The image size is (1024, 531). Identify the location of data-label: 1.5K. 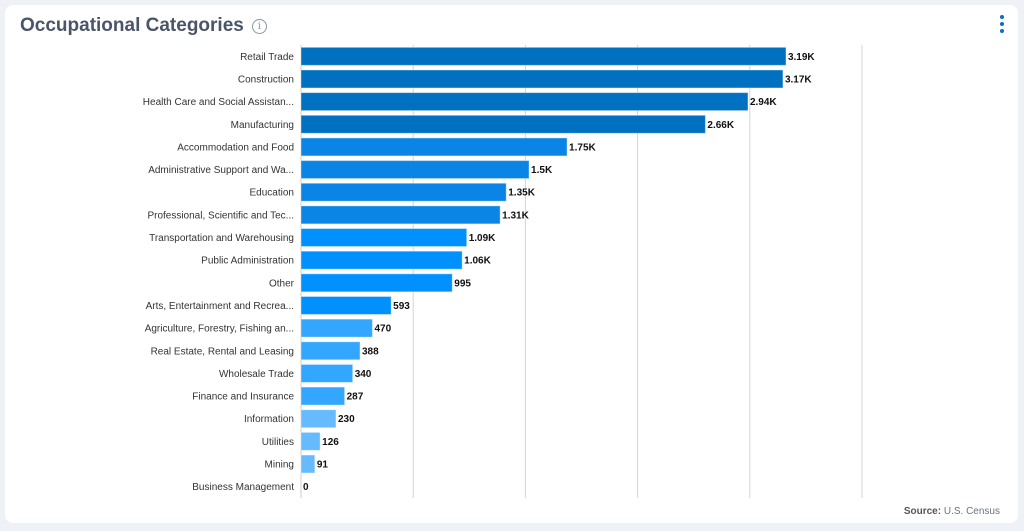
(542, 170).